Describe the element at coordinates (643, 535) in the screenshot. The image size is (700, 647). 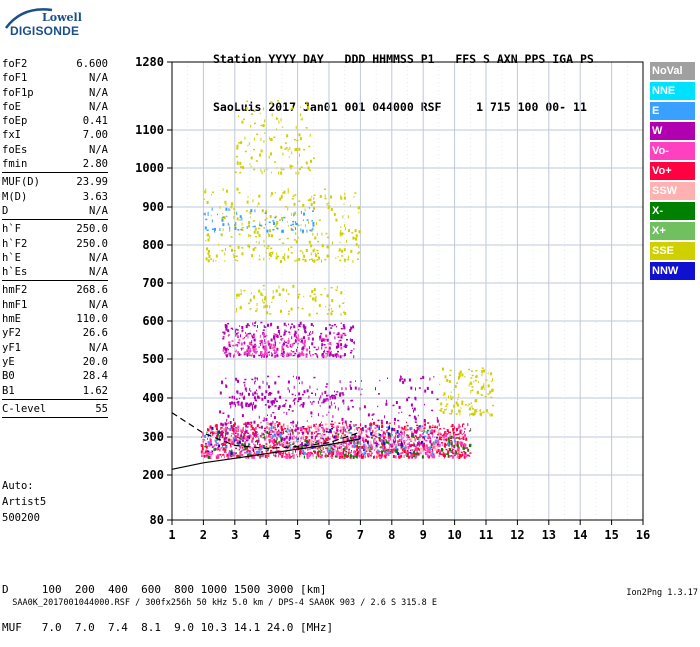
I see `x-tick-label: 16` at that location.